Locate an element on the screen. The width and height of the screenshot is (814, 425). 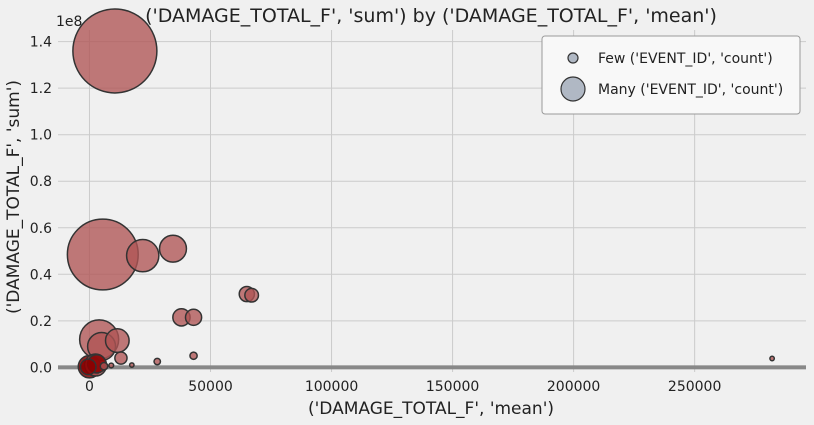
y-tick-label: 1.0 is located at coordinates (41, 136).